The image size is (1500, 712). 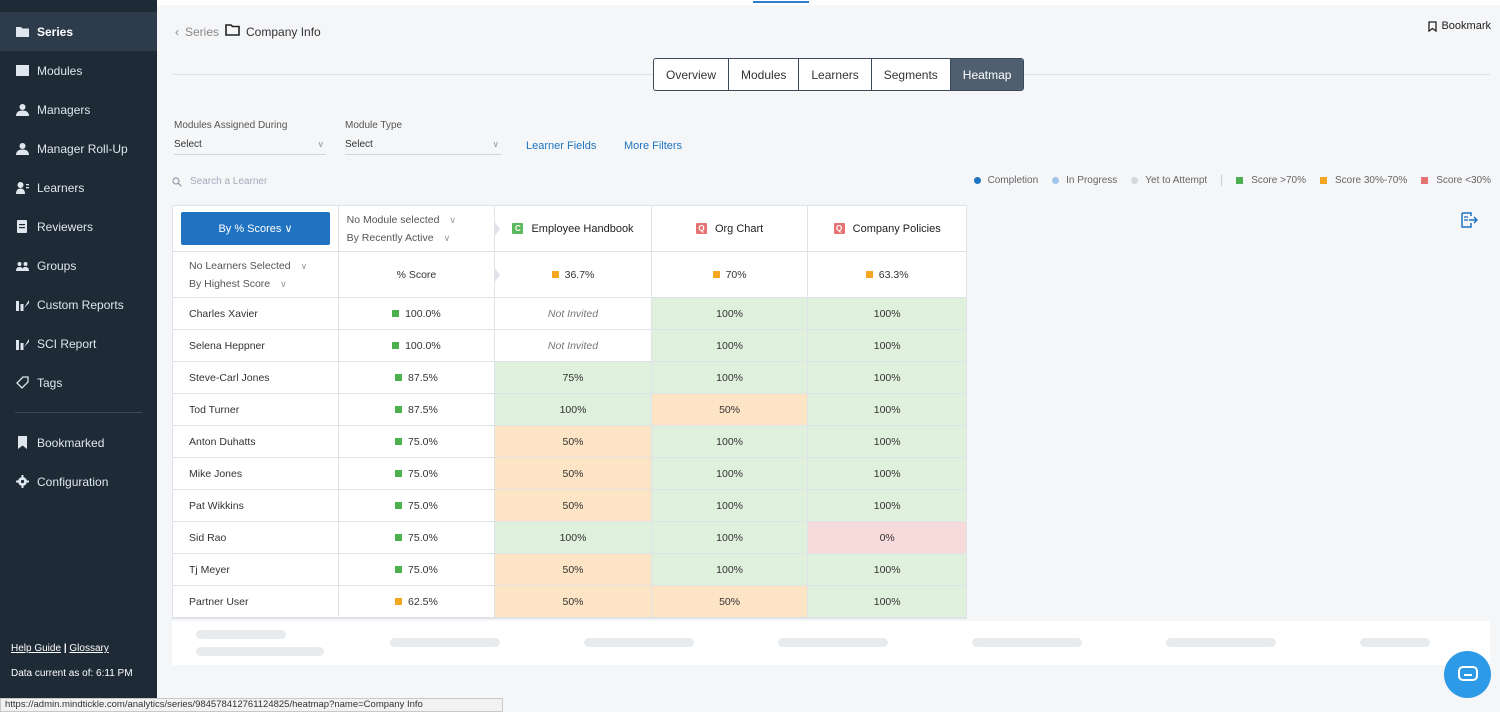 What do you see at coordinates (255, 228) in the screenshot?
I see `sort-by-scores-button: By % Scores ∨` at bounding box center [255, 228].